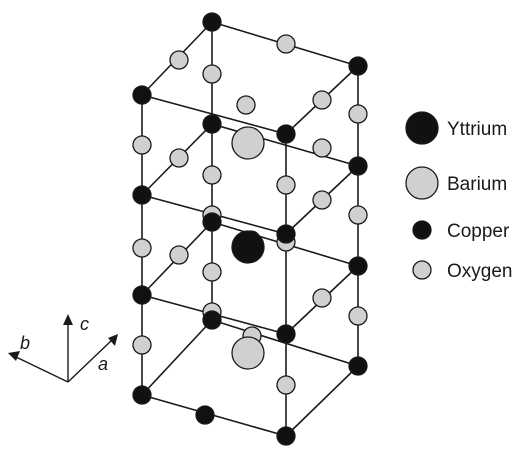  What do you see at coordinates (422, 270) in the screenshot?
I see `legend-oxygen-marker` at bounding box center [422, 270].